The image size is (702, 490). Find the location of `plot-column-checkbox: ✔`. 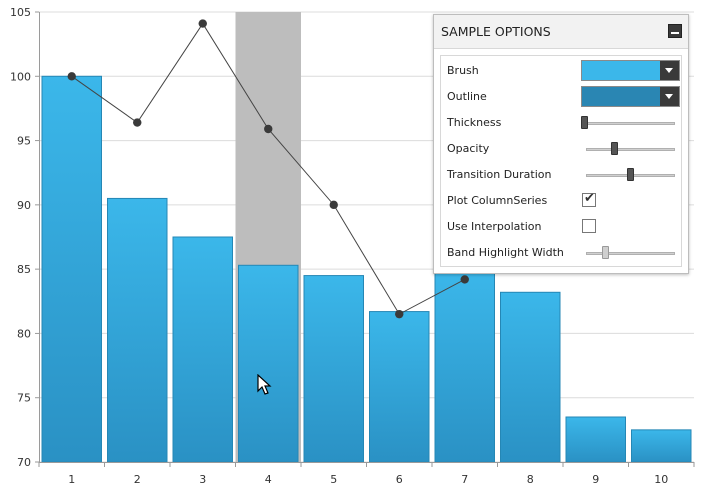

plot-column-checkbox: ✔ is located at coordinates (589, 199).